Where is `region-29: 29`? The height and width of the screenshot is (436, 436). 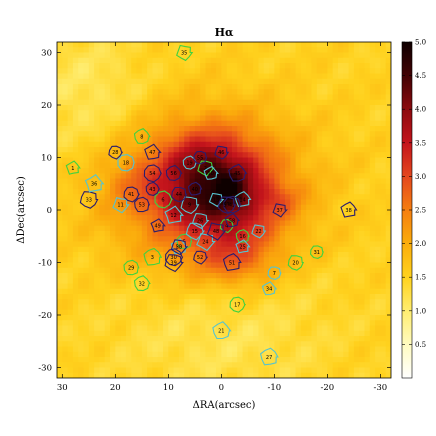
region-29: 29 is located at coordinates (131, 267).